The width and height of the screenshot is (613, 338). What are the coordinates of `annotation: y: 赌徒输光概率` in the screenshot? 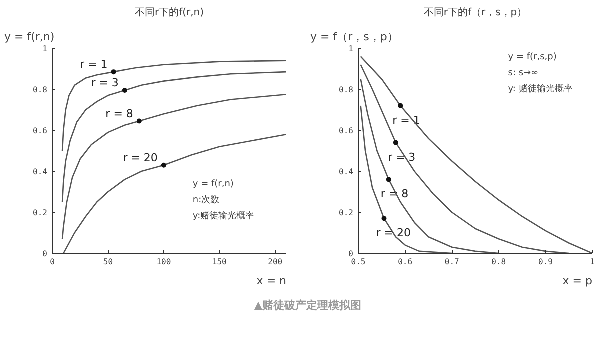 It's located at (540, 89).